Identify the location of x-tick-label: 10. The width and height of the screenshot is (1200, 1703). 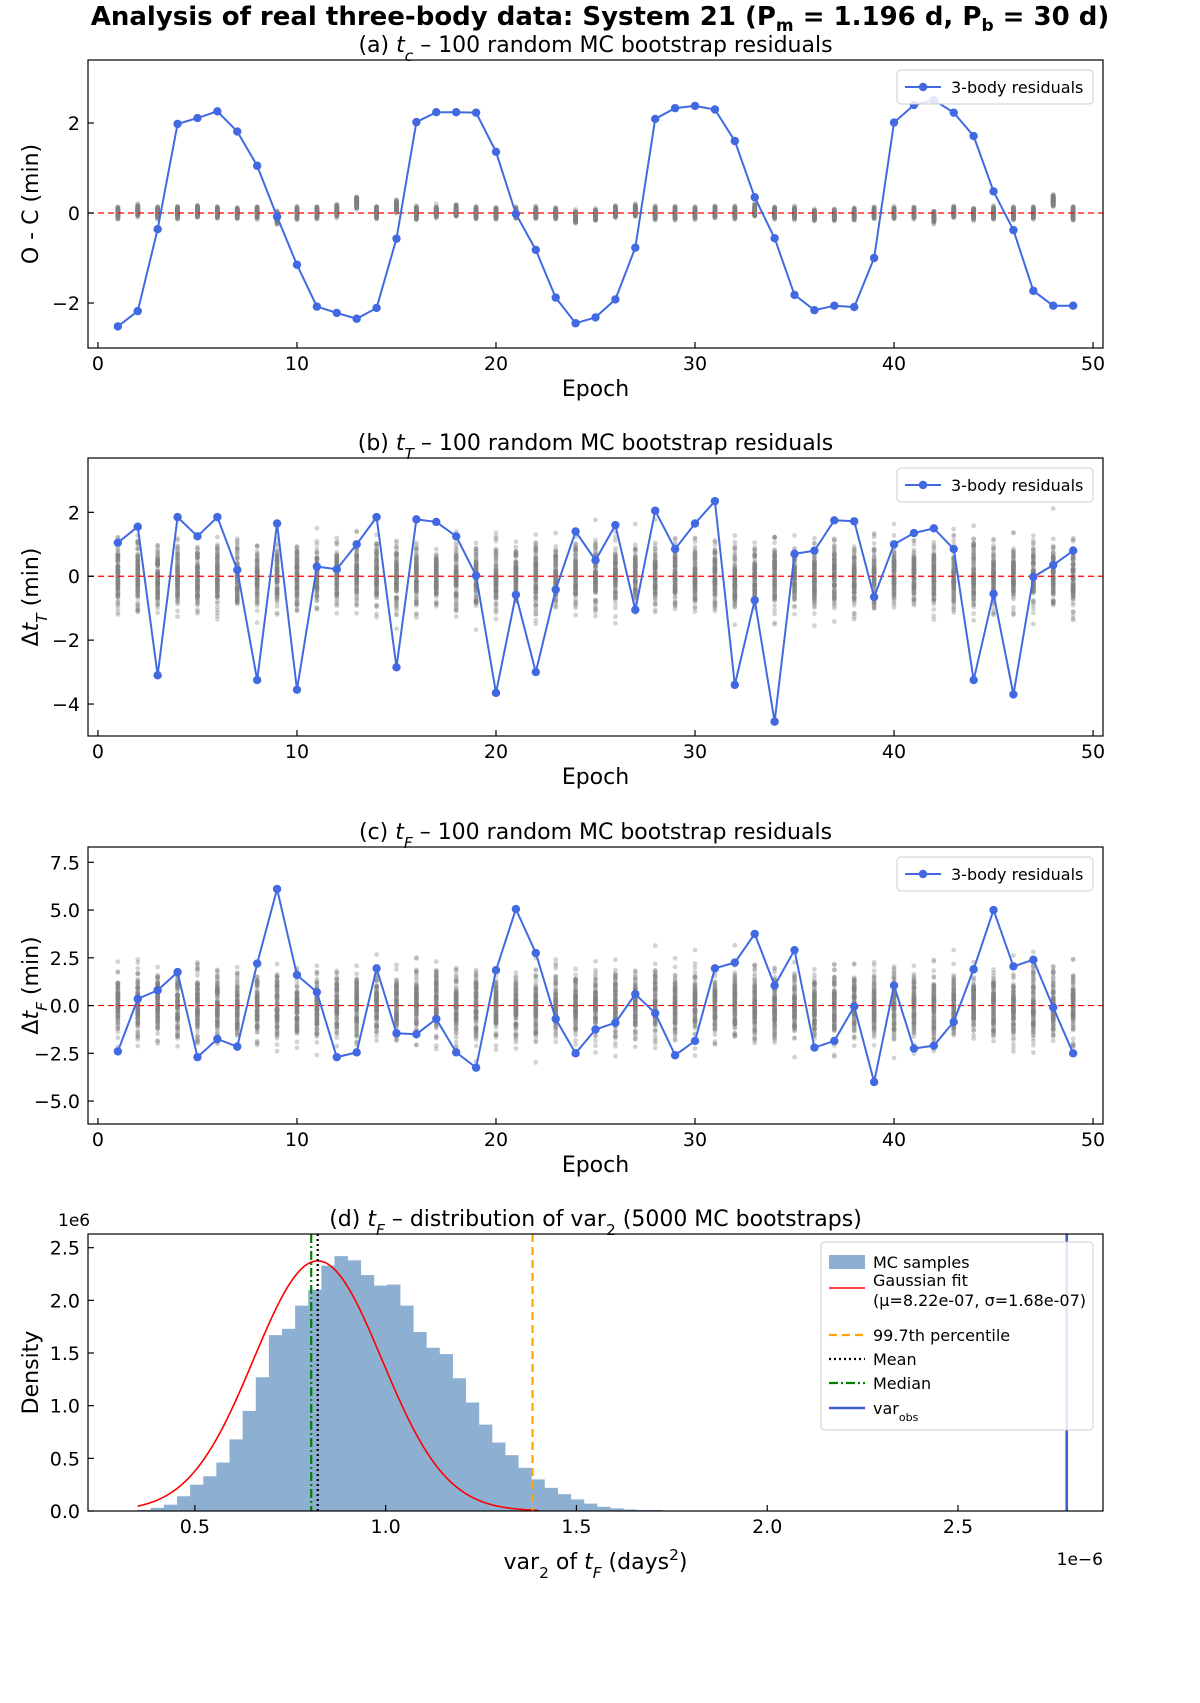
(297, 364).